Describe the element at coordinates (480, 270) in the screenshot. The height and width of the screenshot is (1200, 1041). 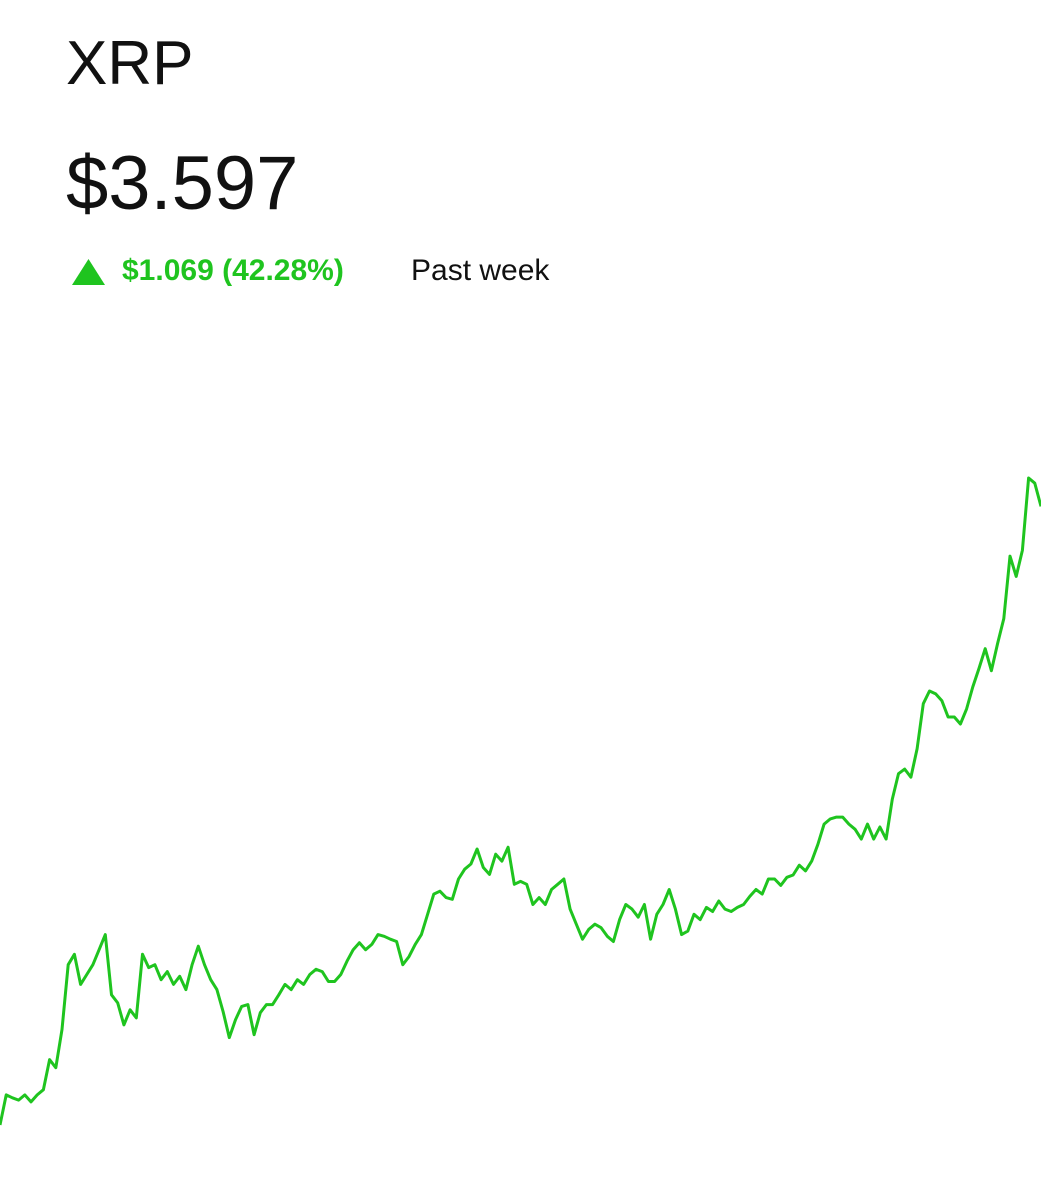
I see `period: Past week` at that location.